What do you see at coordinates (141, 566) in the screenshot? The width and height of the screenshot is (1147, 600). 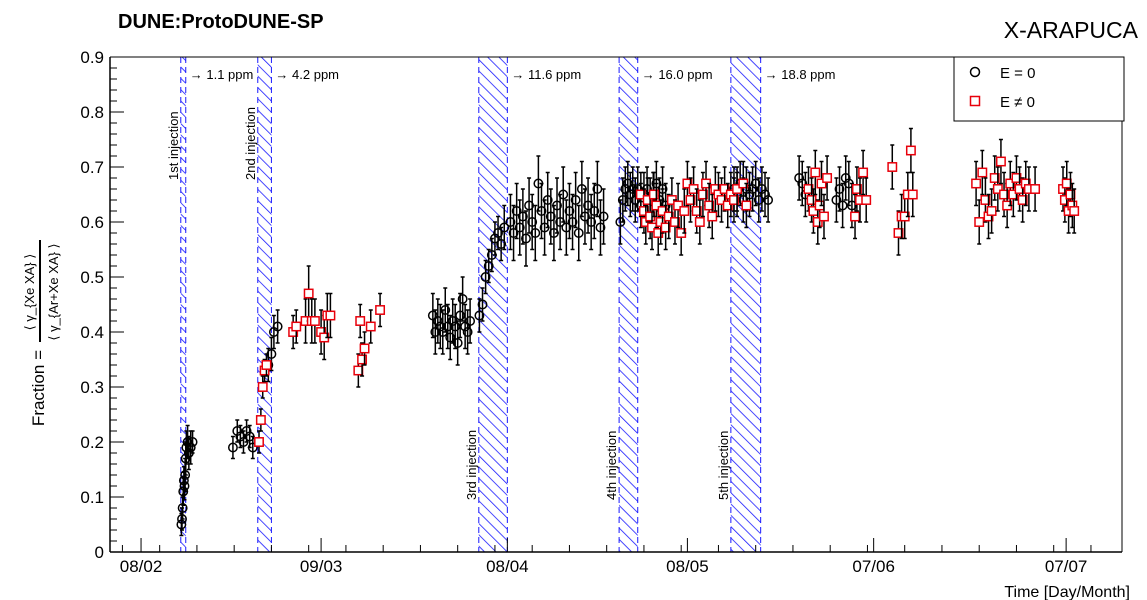 I see `x-tick-label: 08/02` at bounding box center [141, 566].